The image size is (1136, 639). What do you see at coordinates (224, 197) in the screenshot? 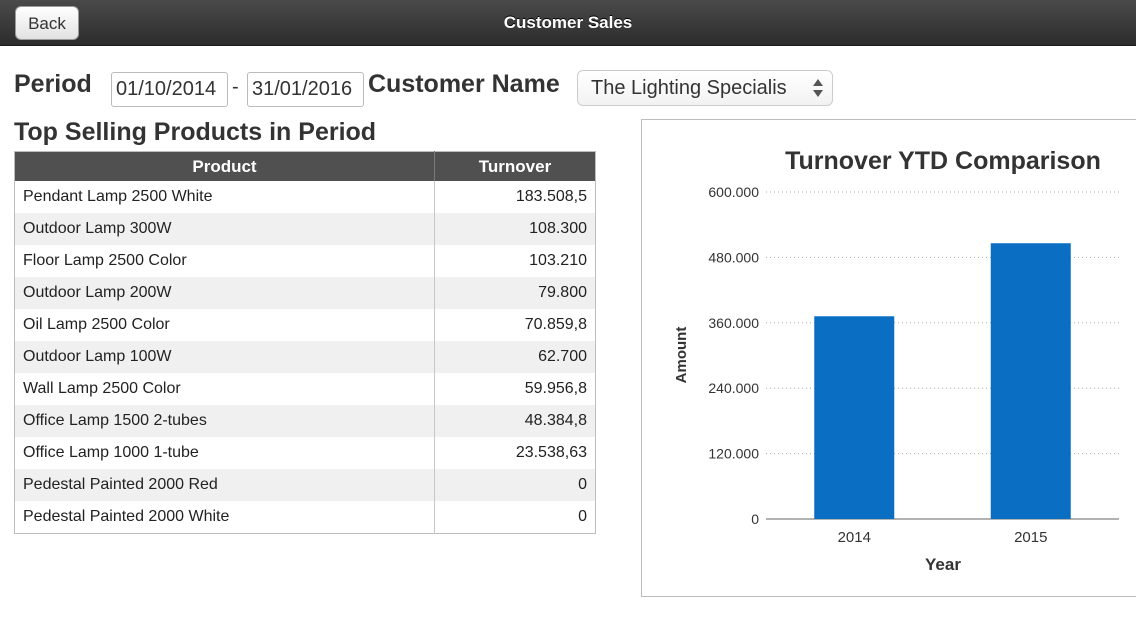
I see `product-name-cell: Pendant Lamp 2500 White` at bounding box center [224, 197].